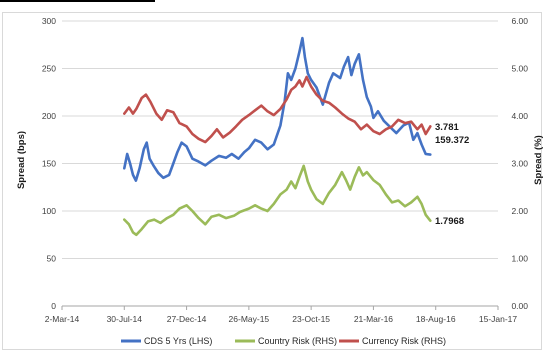 This screenshot has height=353, width=547. Describe the element at coordinates (538, 160) in the screenshot. I see `y-axis-title-right: Spread (%)` at that location.